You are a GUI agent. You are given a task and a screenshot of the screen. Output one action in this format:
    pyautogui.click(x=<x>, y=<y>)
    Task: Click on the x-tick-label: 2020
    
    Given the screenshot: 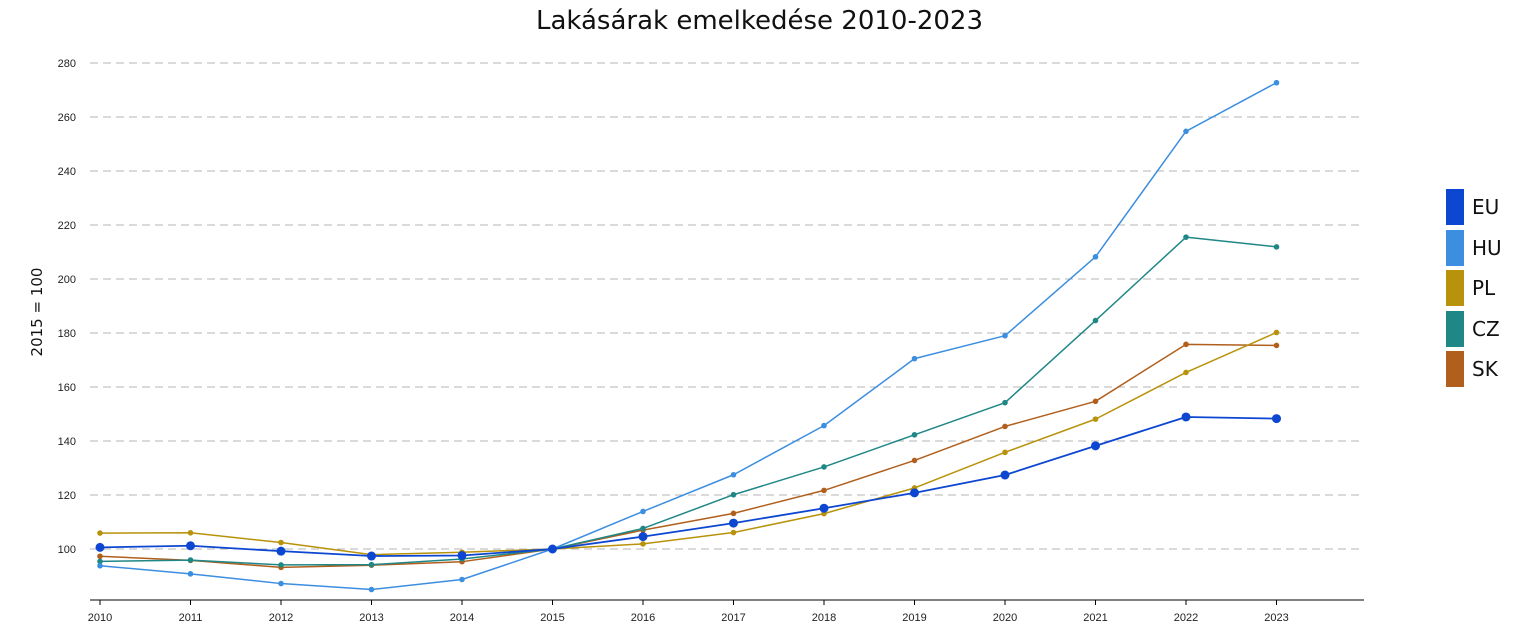 What is the action you would take?
    pyautogui.click(x=1005, y=618)
    